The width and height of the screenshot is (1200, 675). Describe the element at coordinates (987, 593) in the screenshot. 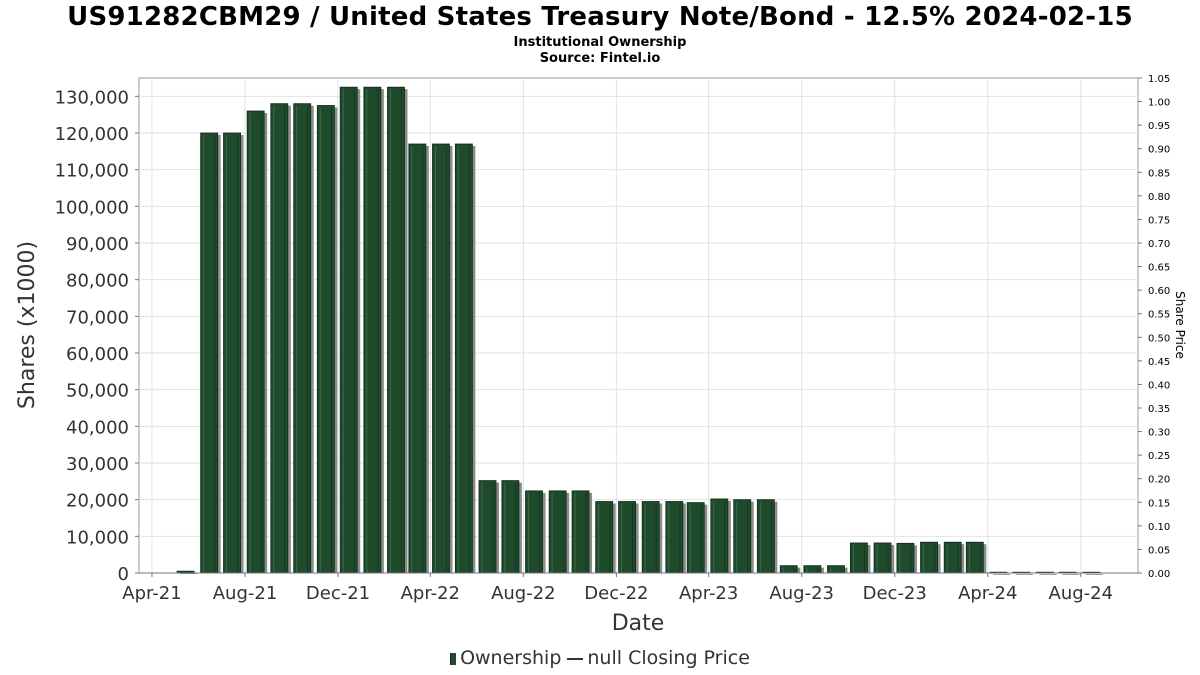

I see `x-tick-label: Apr-24` at that location.